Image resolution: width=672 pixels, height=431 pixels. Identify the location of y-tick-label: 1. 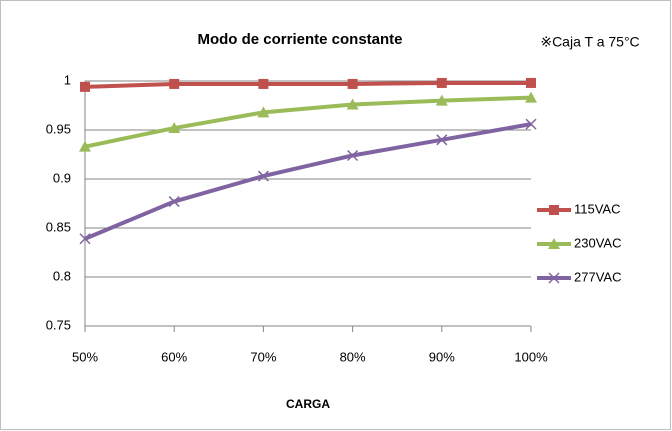
(67, 79).